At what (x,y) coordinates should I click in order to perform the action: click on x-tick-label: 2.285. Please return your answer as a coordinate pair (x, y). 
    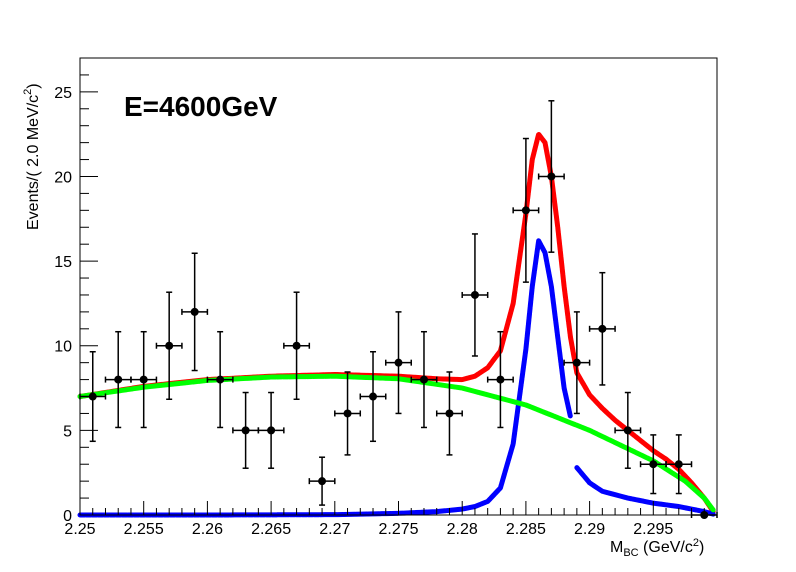
    Looking at the image, I should click on (526, 529).